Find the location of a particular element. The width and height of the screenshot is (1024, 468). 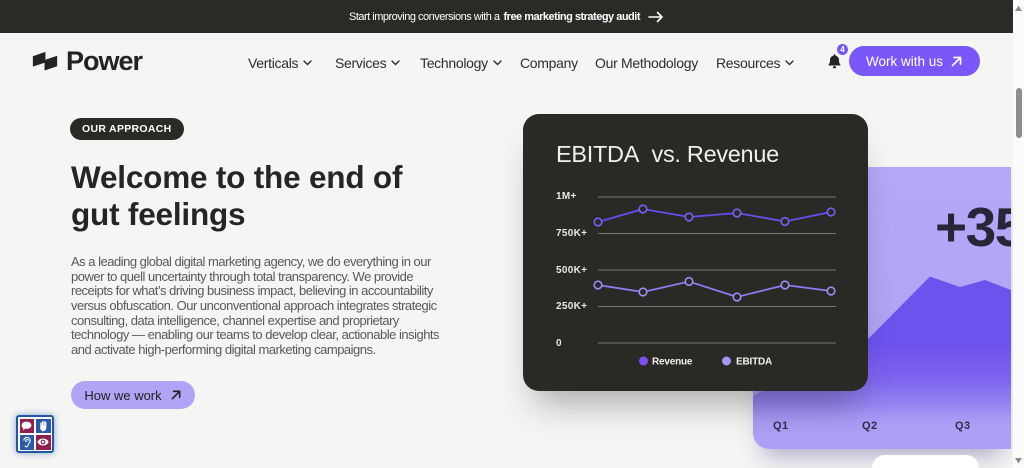

svg-text: Revenue is located at coordinates (672, 362).